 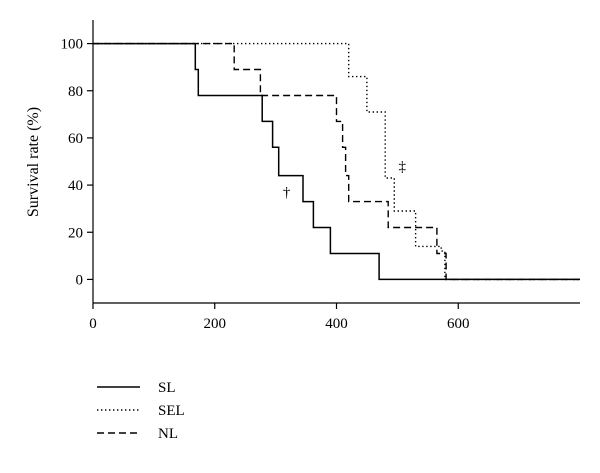 I want to click on y-tick-label: 40, so click(x=75, y=186).